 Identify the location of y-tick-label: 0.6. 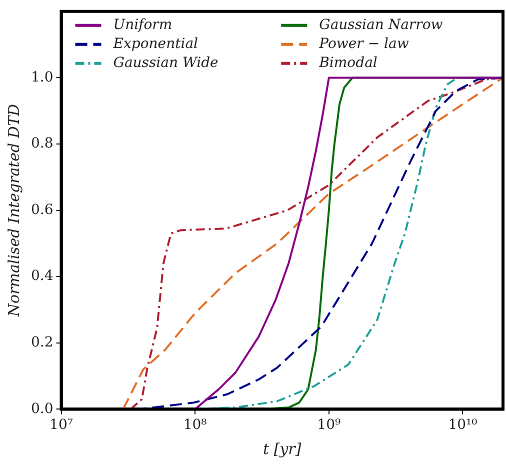
(42, 210).